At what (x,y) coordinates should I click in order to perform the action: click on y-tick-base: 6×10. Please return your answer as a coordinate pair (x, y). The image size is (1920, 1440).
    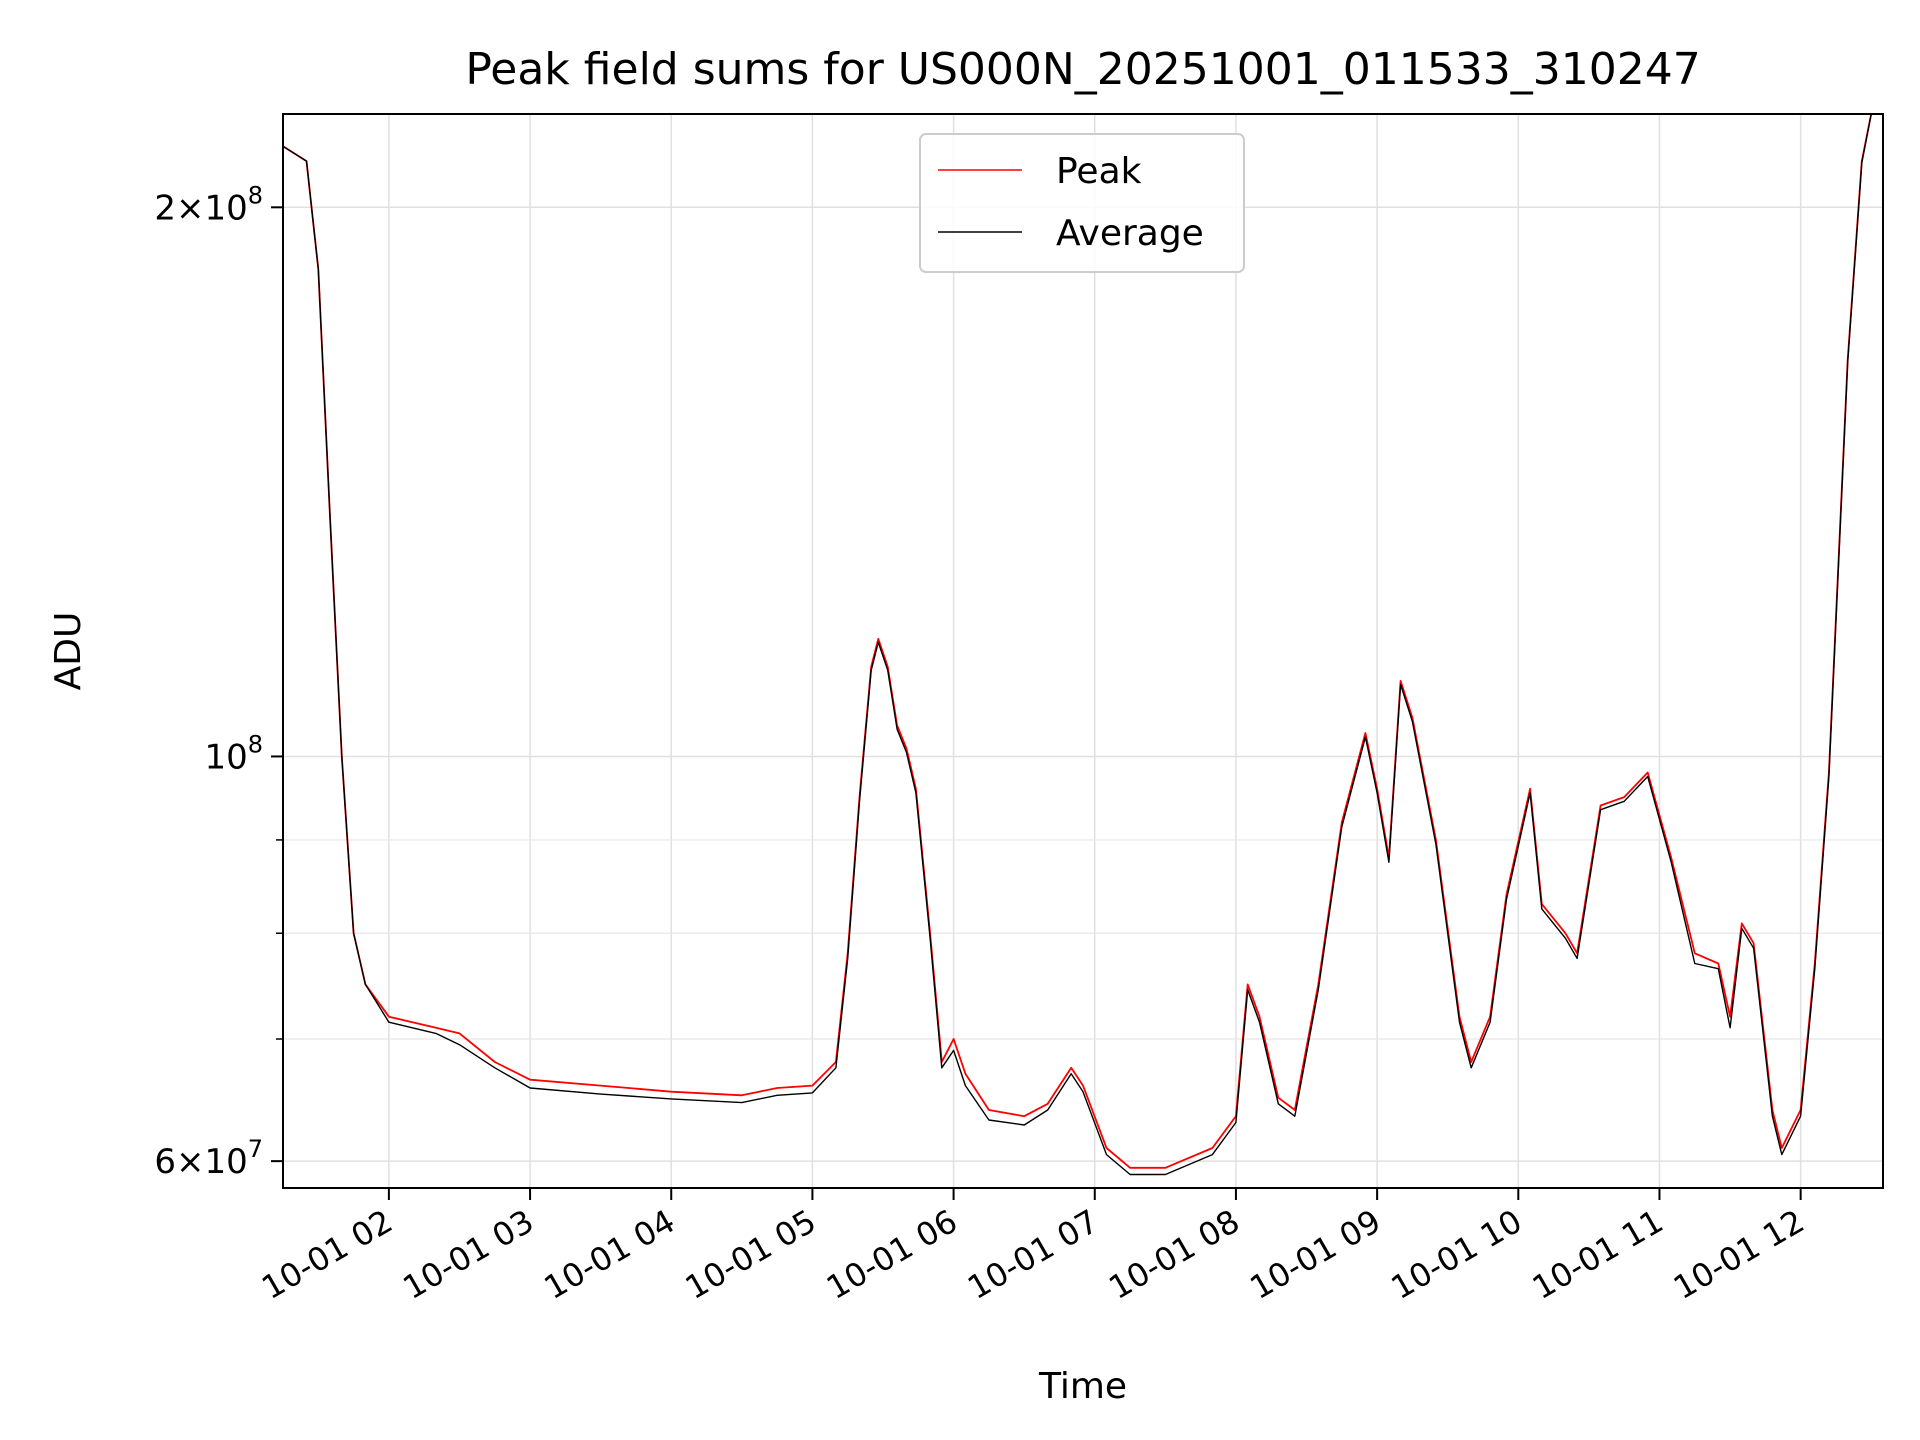
    Looking at the image, I should click on (200, 1162).